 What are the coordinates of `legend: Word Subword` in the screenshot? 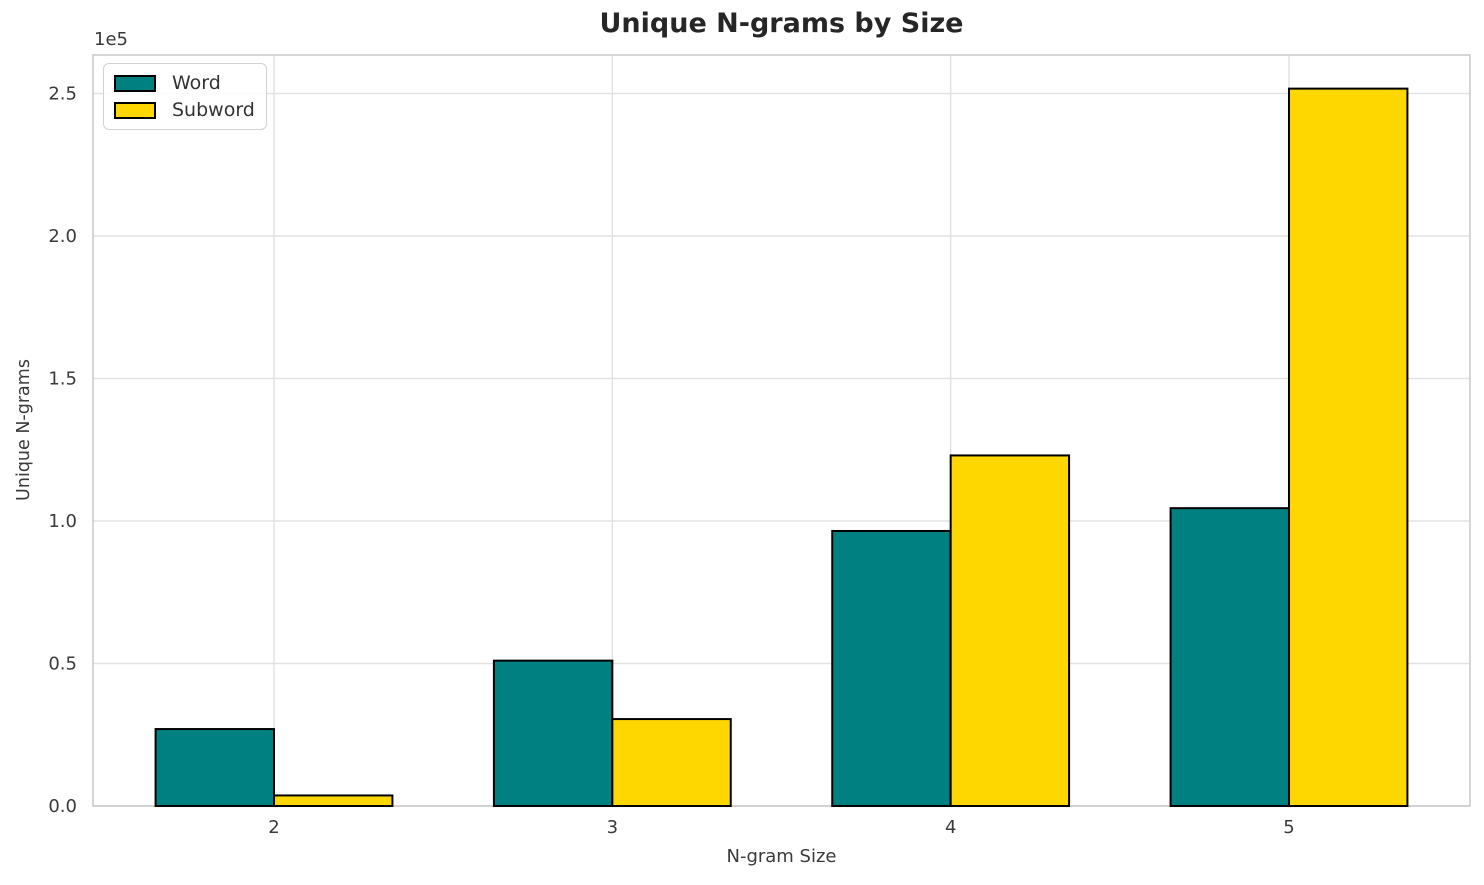 It's located at (185, 96).